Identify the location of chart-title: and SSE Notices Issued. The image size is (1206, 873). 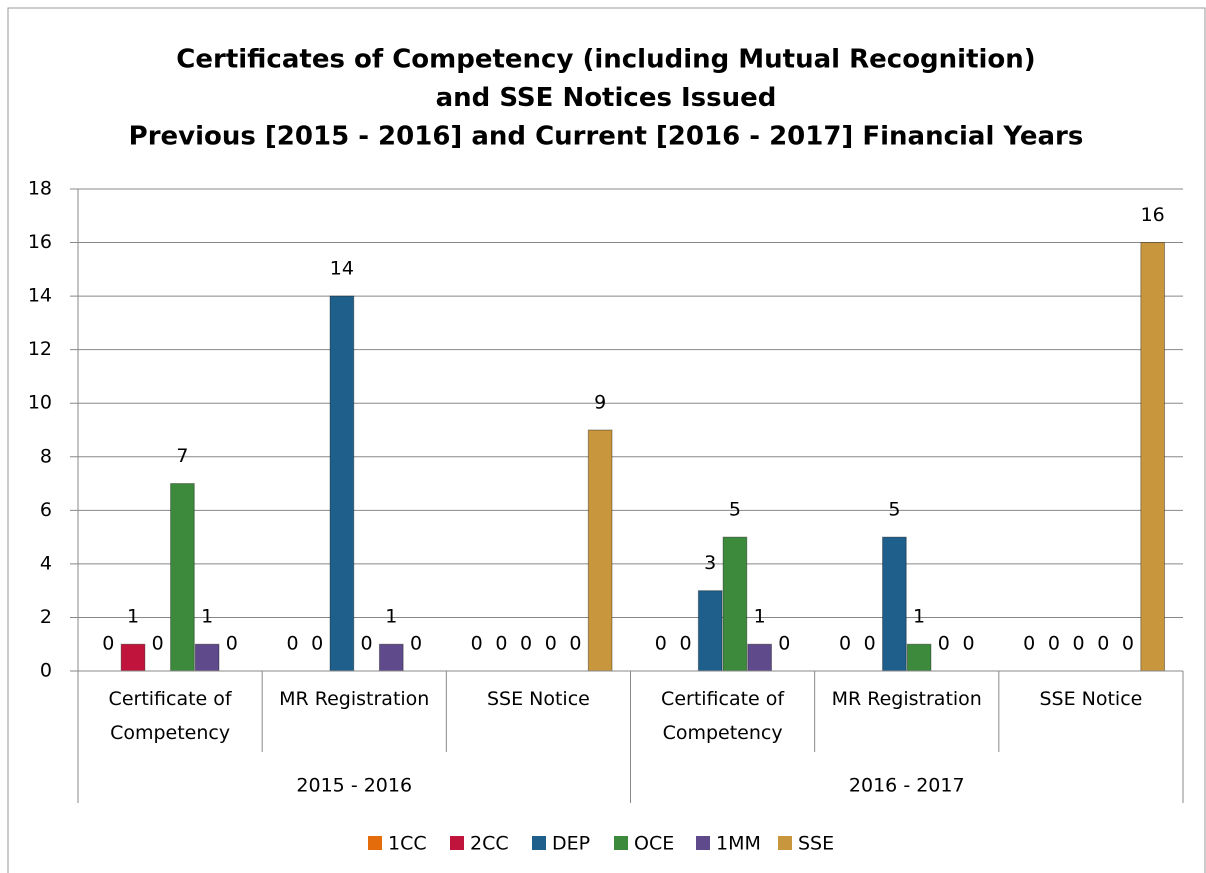
(606, 98).